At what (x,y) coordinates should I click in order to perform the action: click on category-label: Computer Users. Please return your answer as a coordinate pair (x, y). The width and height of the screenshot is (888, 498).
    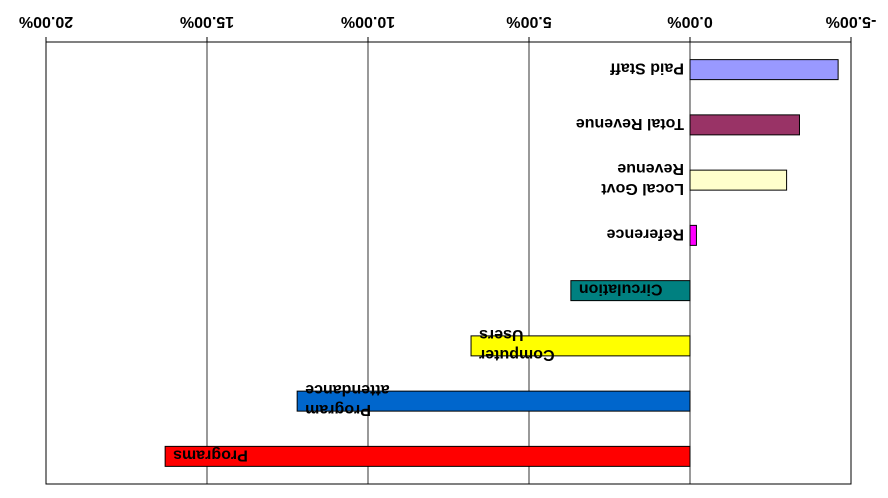
    Looking at the image, I should click on (517, 344).